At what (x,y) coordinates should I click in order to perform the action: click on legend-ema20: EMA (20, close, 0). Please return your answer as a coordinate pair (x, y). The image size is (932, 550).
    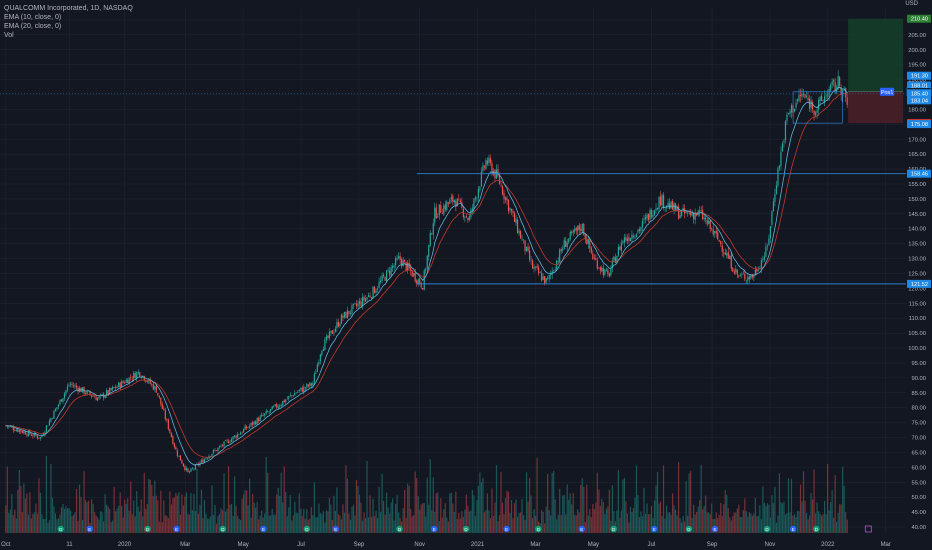
    Looking at the image, I should click on (33, 26).